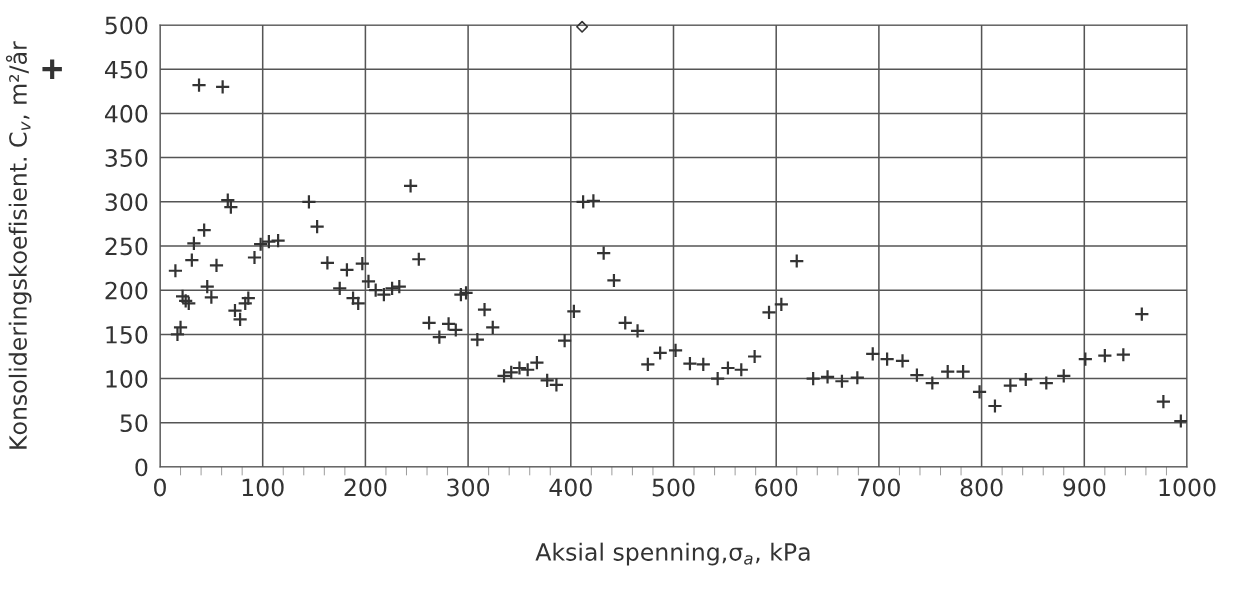 The width and height of the screenshot is (1235, 592). What do you see at coordinates (468, 487) in the screenshot?
I see `x-tick-label: 300` at bounding box center [468, 487].